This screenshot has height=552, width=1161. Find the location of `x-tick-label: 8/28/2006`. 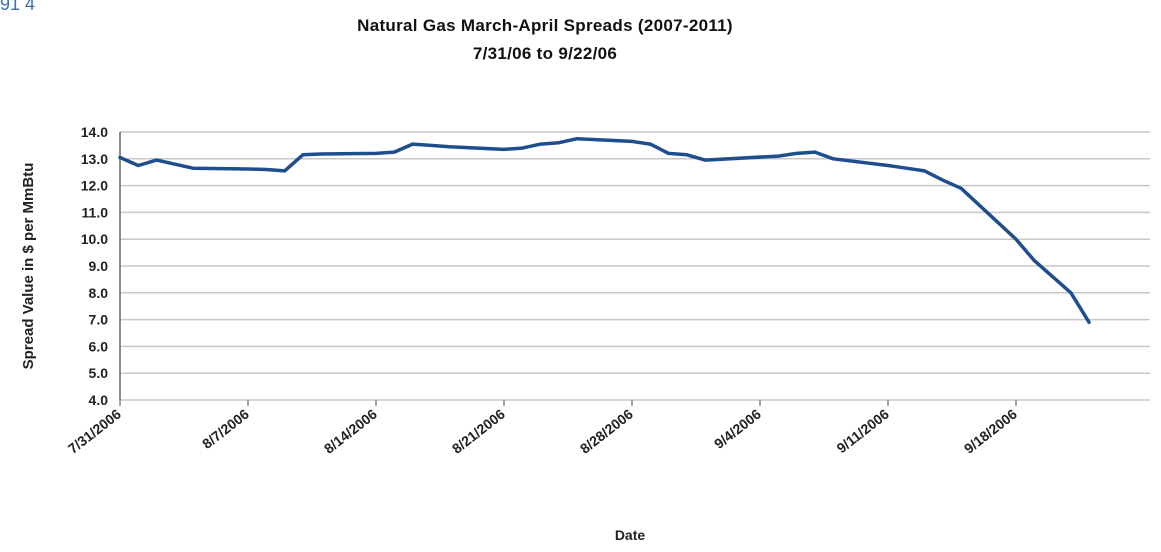

x-tick-label: 8/28/2006 is located at coordinates (606, 431).